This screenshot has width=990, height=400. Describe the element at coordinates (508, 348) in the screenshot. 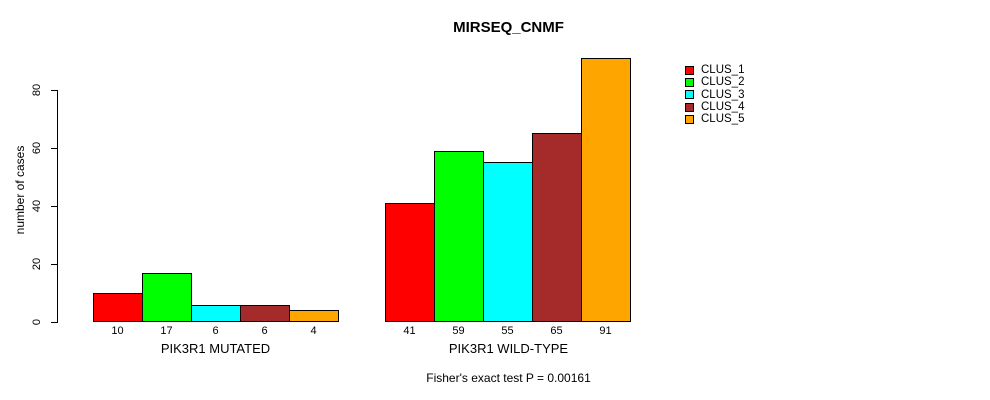

I see `group-label-pik3r1-wild-type: PIK3R1 WILD-TYPE` at that location.